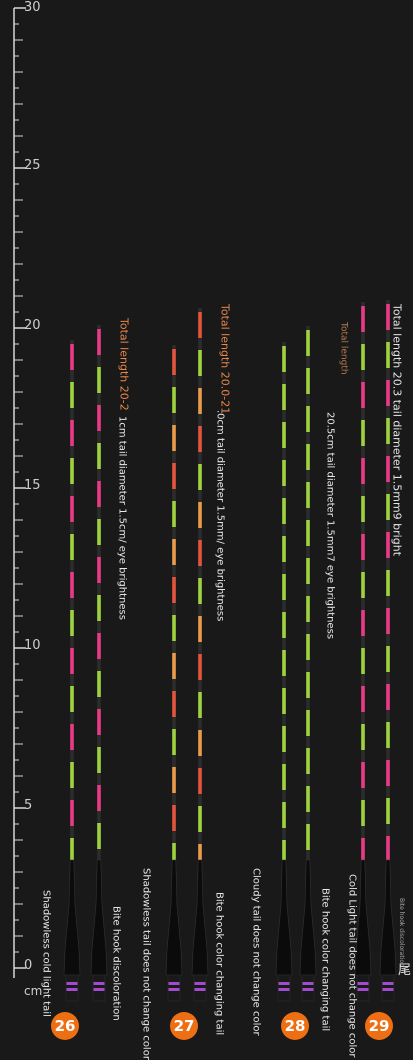 This screenshot has height=1060, width=413. What do you see at coordinates (256, 952) in the screenshot?
I see `left-label-28: Cloudy tail does not change color` at bounding box center [256, 952].